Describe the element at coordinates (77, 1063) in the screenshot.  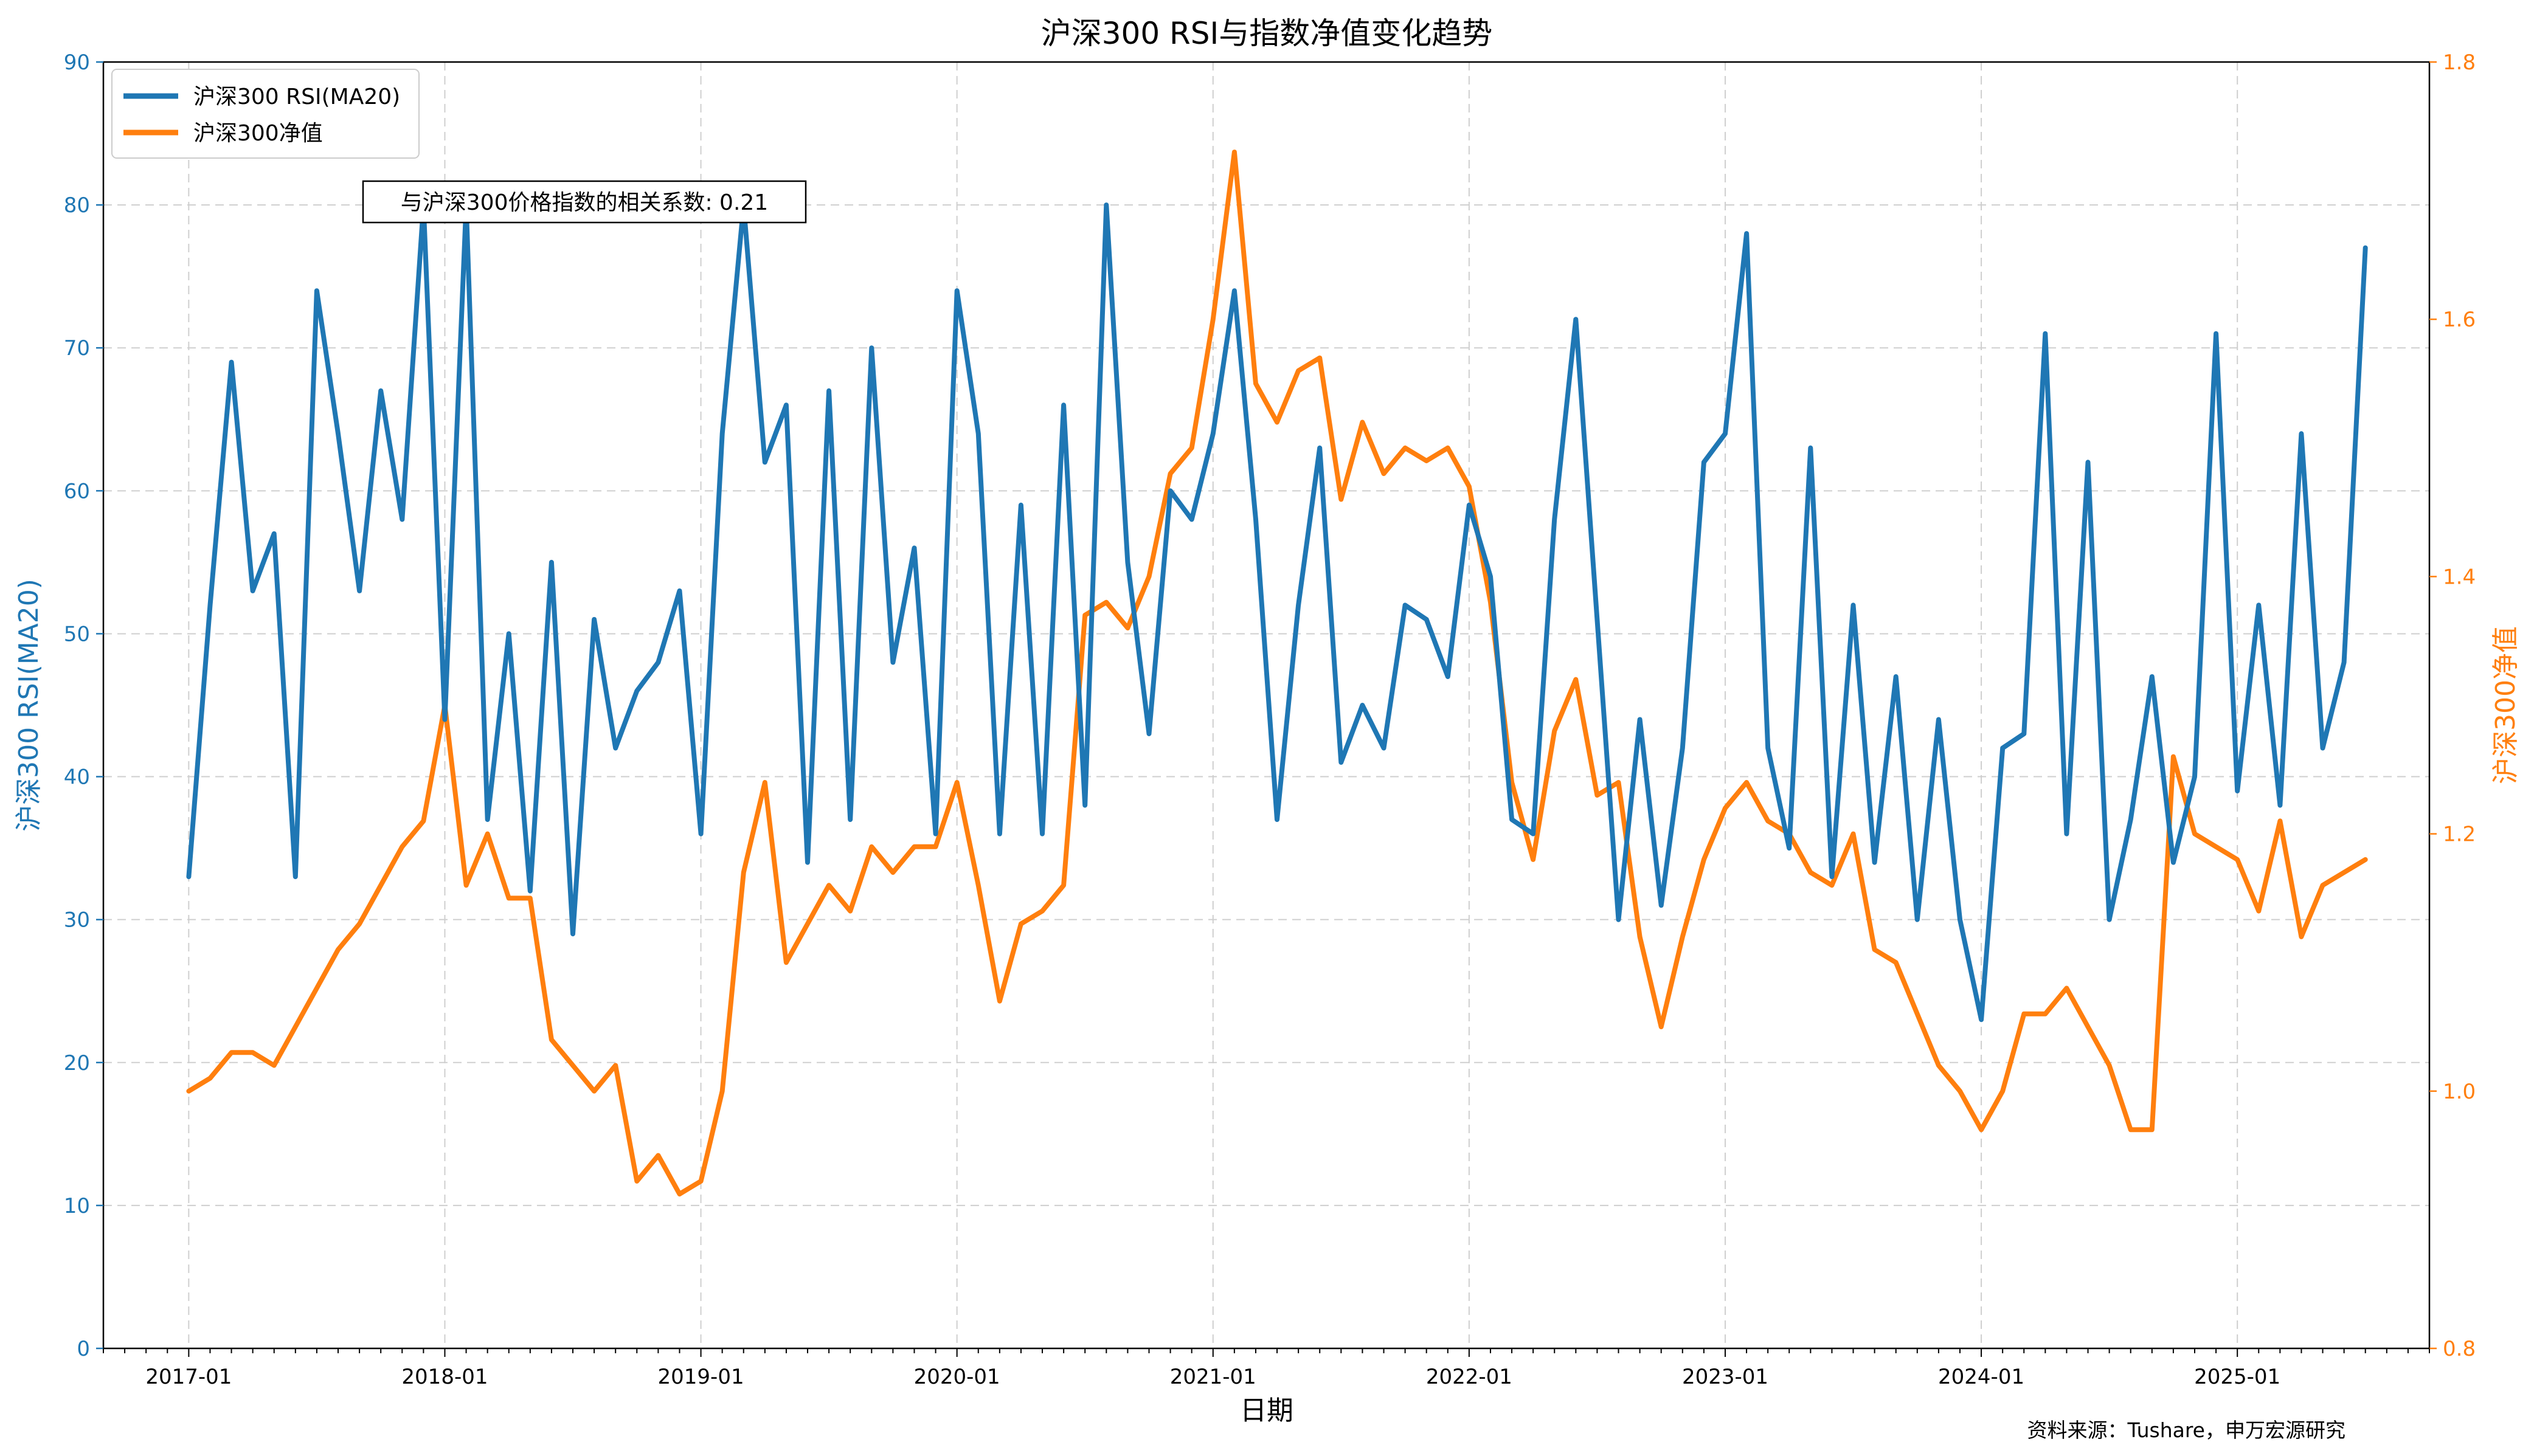
I see `left-tick-label: 20` at that location.